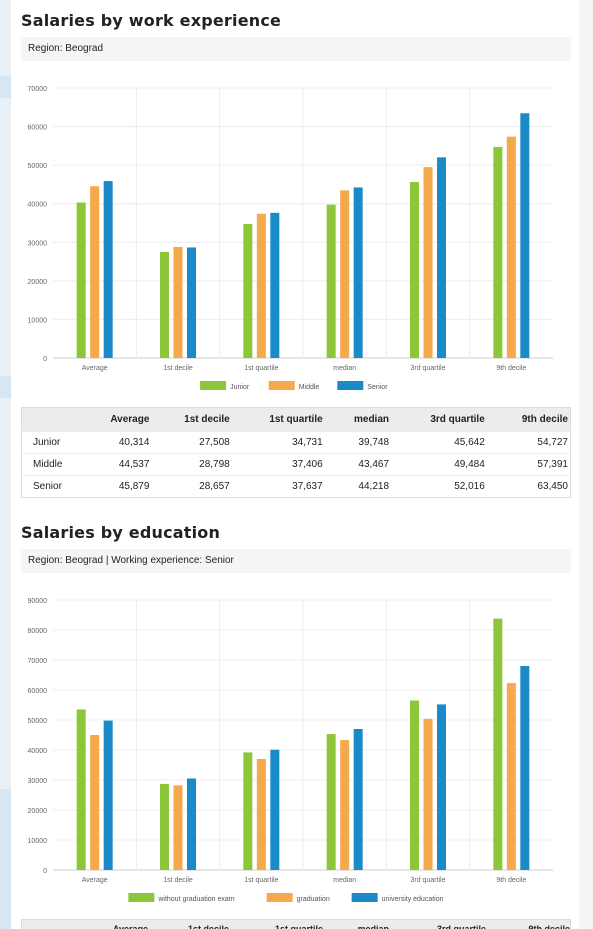 This screenshot has width=593, height=929. I want to click on table-cell: 37,637, so click(278, 486).